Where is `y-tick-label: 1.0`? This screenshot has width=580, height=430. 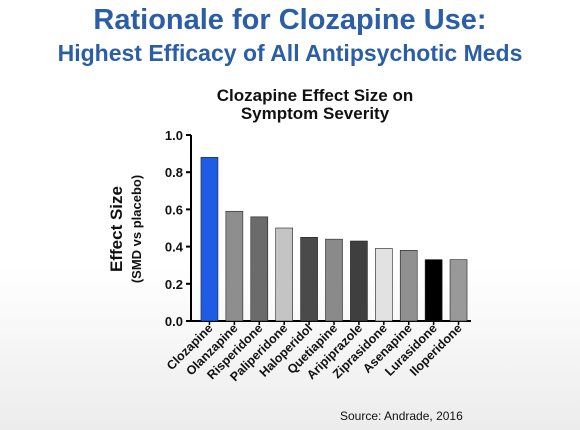 y-tick-label: 1.0 is located at coordinates (174, 135).